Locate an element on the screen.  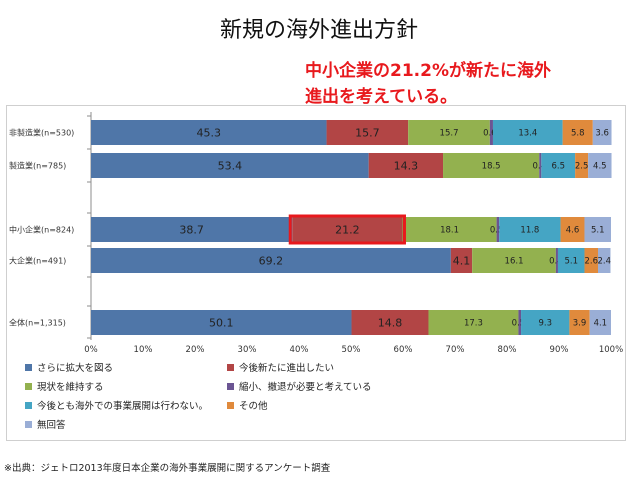
data-label: 69.2 is located at coordinates (271, 260).